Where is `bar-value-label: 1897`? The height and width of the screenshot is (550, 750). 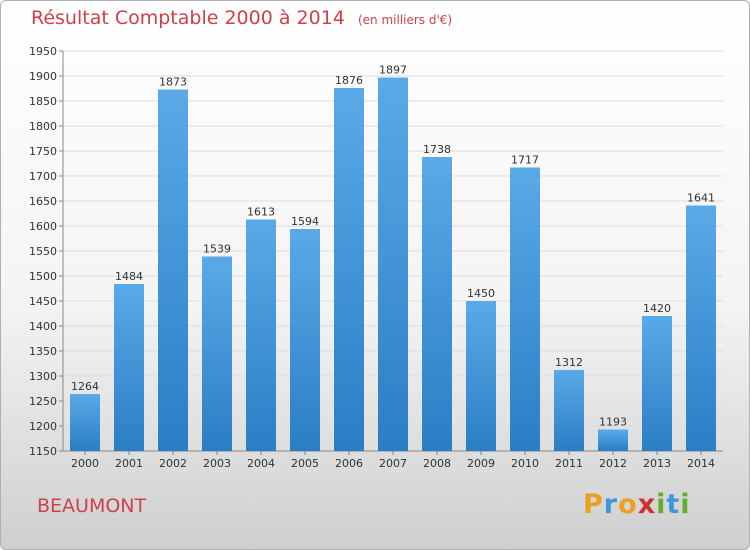 bar-value-label: 1897 is located at coordinates (393, 70).